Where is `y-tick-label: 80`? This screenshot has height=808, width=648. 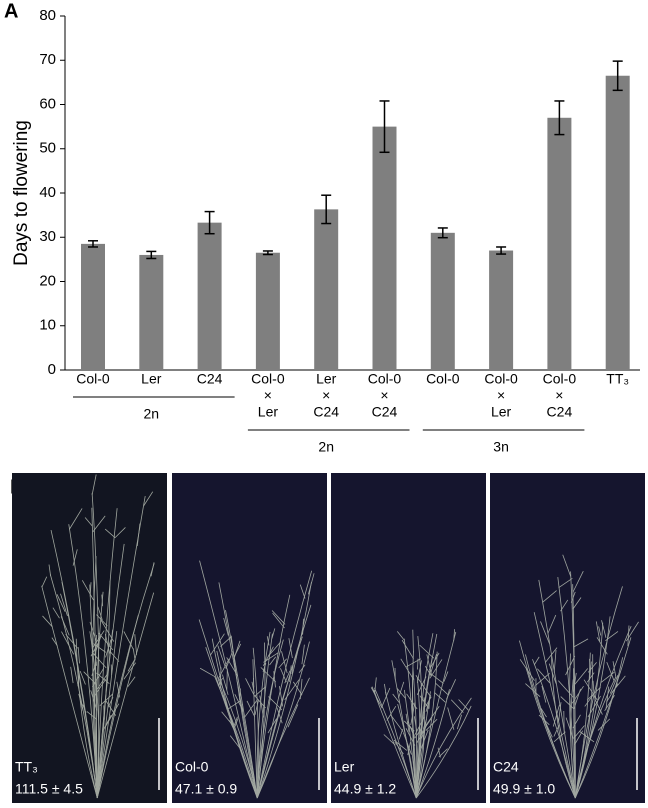
y-tick-label: 80 is located at coordinates (47, 15).